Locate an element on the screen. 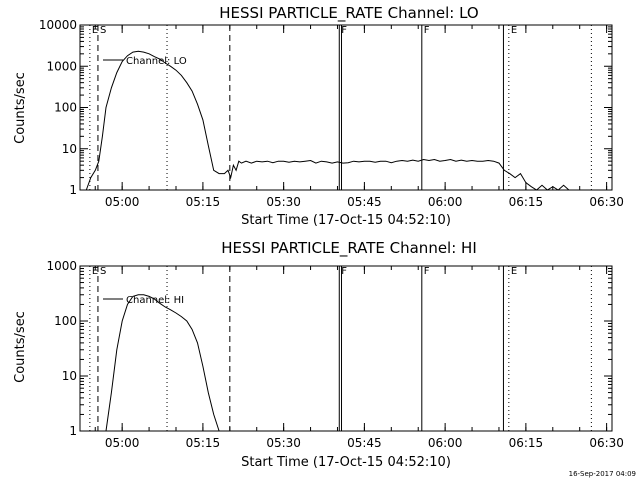 The height and width of the screenshot is (480, 640). y-axis-label-lo: Counts/sec is located at coordinates (20, 108).